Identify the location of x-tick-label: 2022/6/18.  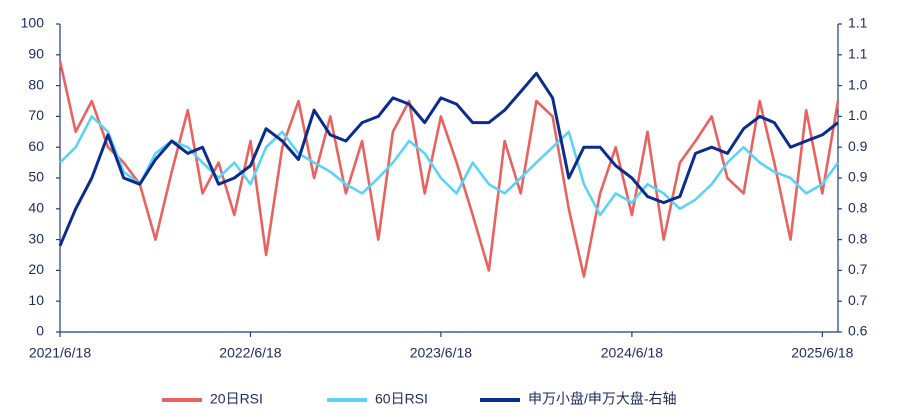
(250, 353).